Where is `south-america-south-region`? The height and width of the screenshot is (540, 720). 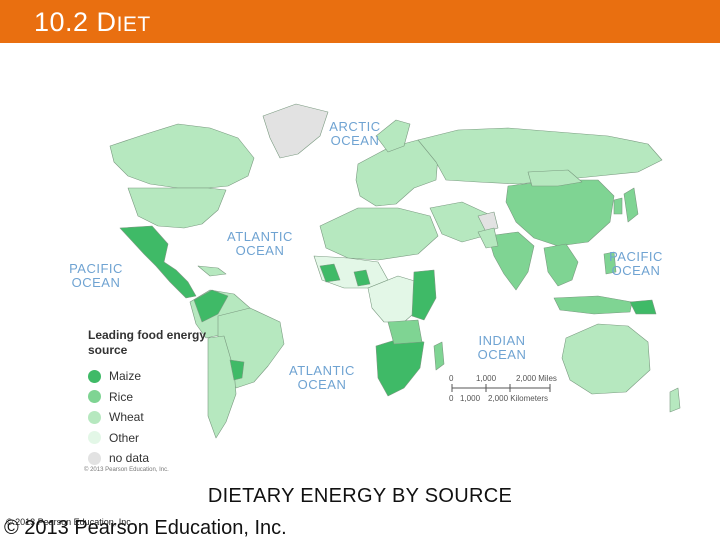
south-america-south-region is located at coordinates (222, 387).